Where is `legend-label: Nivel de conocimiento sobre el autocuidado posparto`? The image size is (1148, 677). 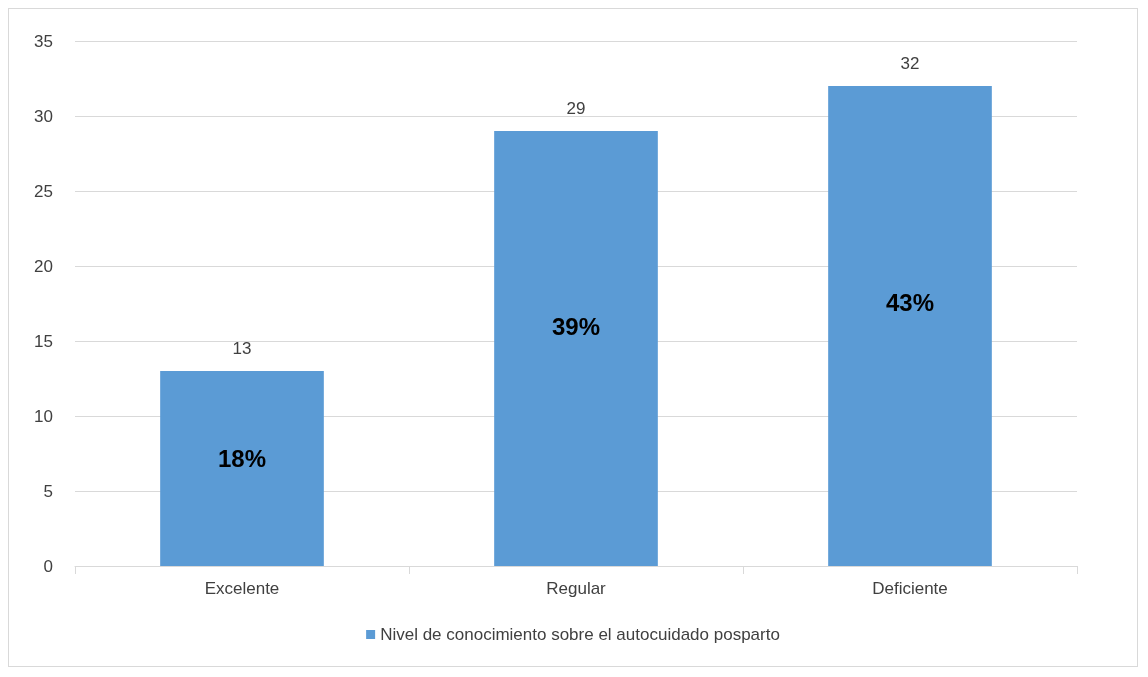
legend-label: Nivel de conocimiento sobre el autocuidado posparto is located at coordinates (580, 634).